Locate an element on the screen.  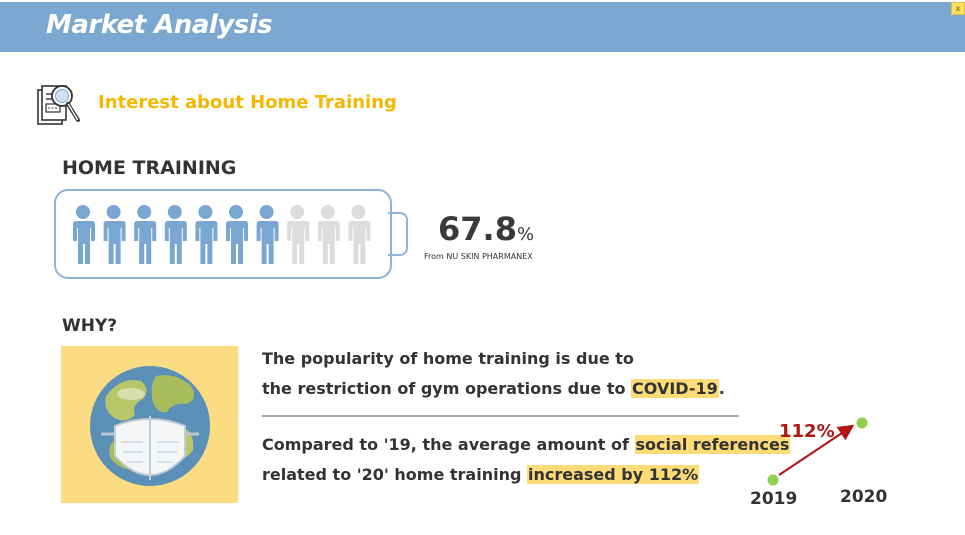
growth-arrow is located at coordinates (816, 450).